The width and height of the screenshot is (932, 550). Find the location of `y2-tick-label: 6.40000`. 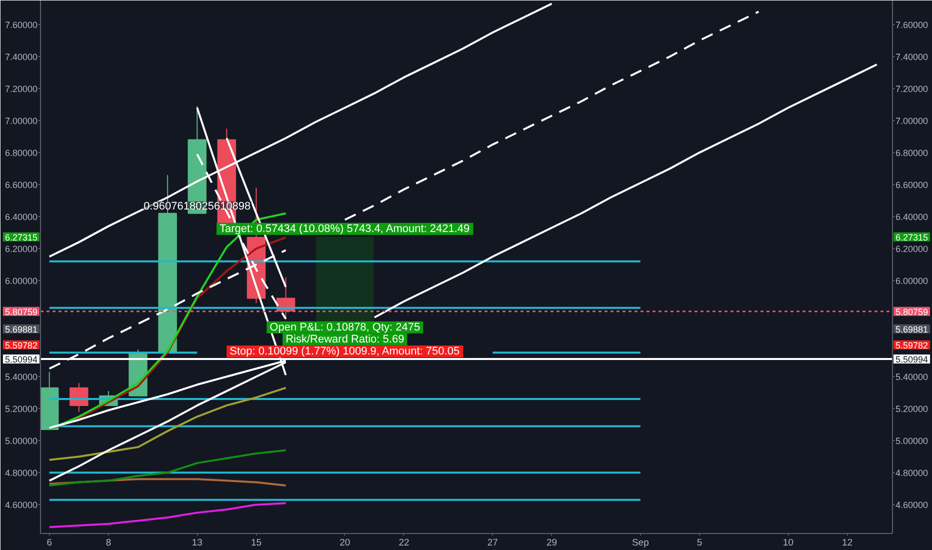

y2-tick-label: 6.40000 is located at coordinates (912, 217).